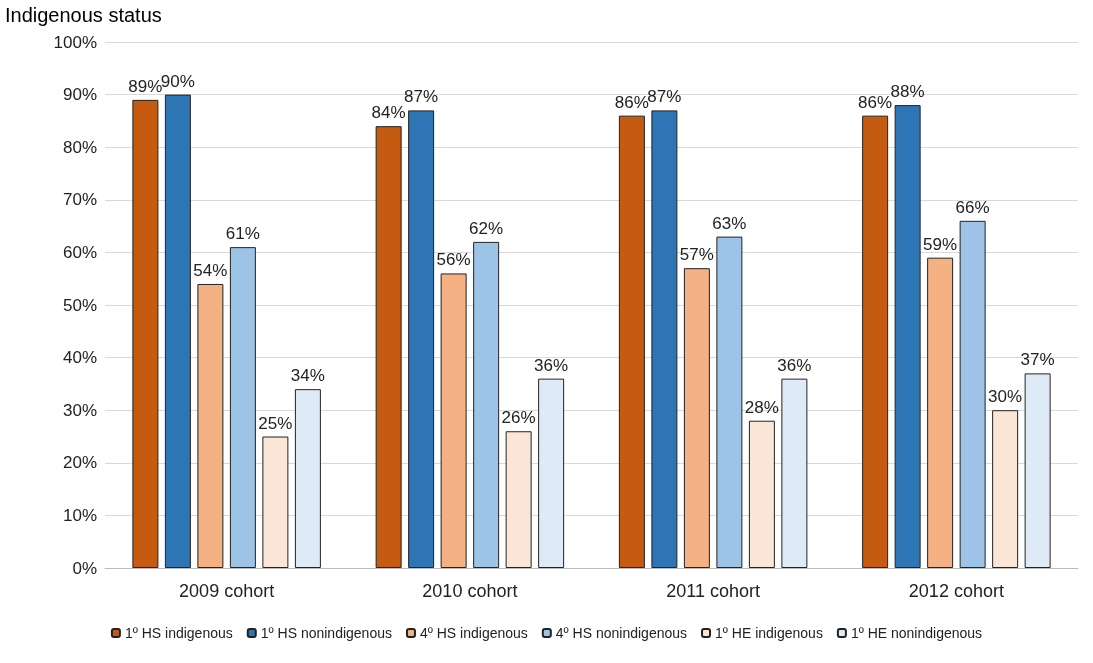 The width and height of the screenshot is (1093, 663). I want to click on data-label: 37%, so click(1037, 360).